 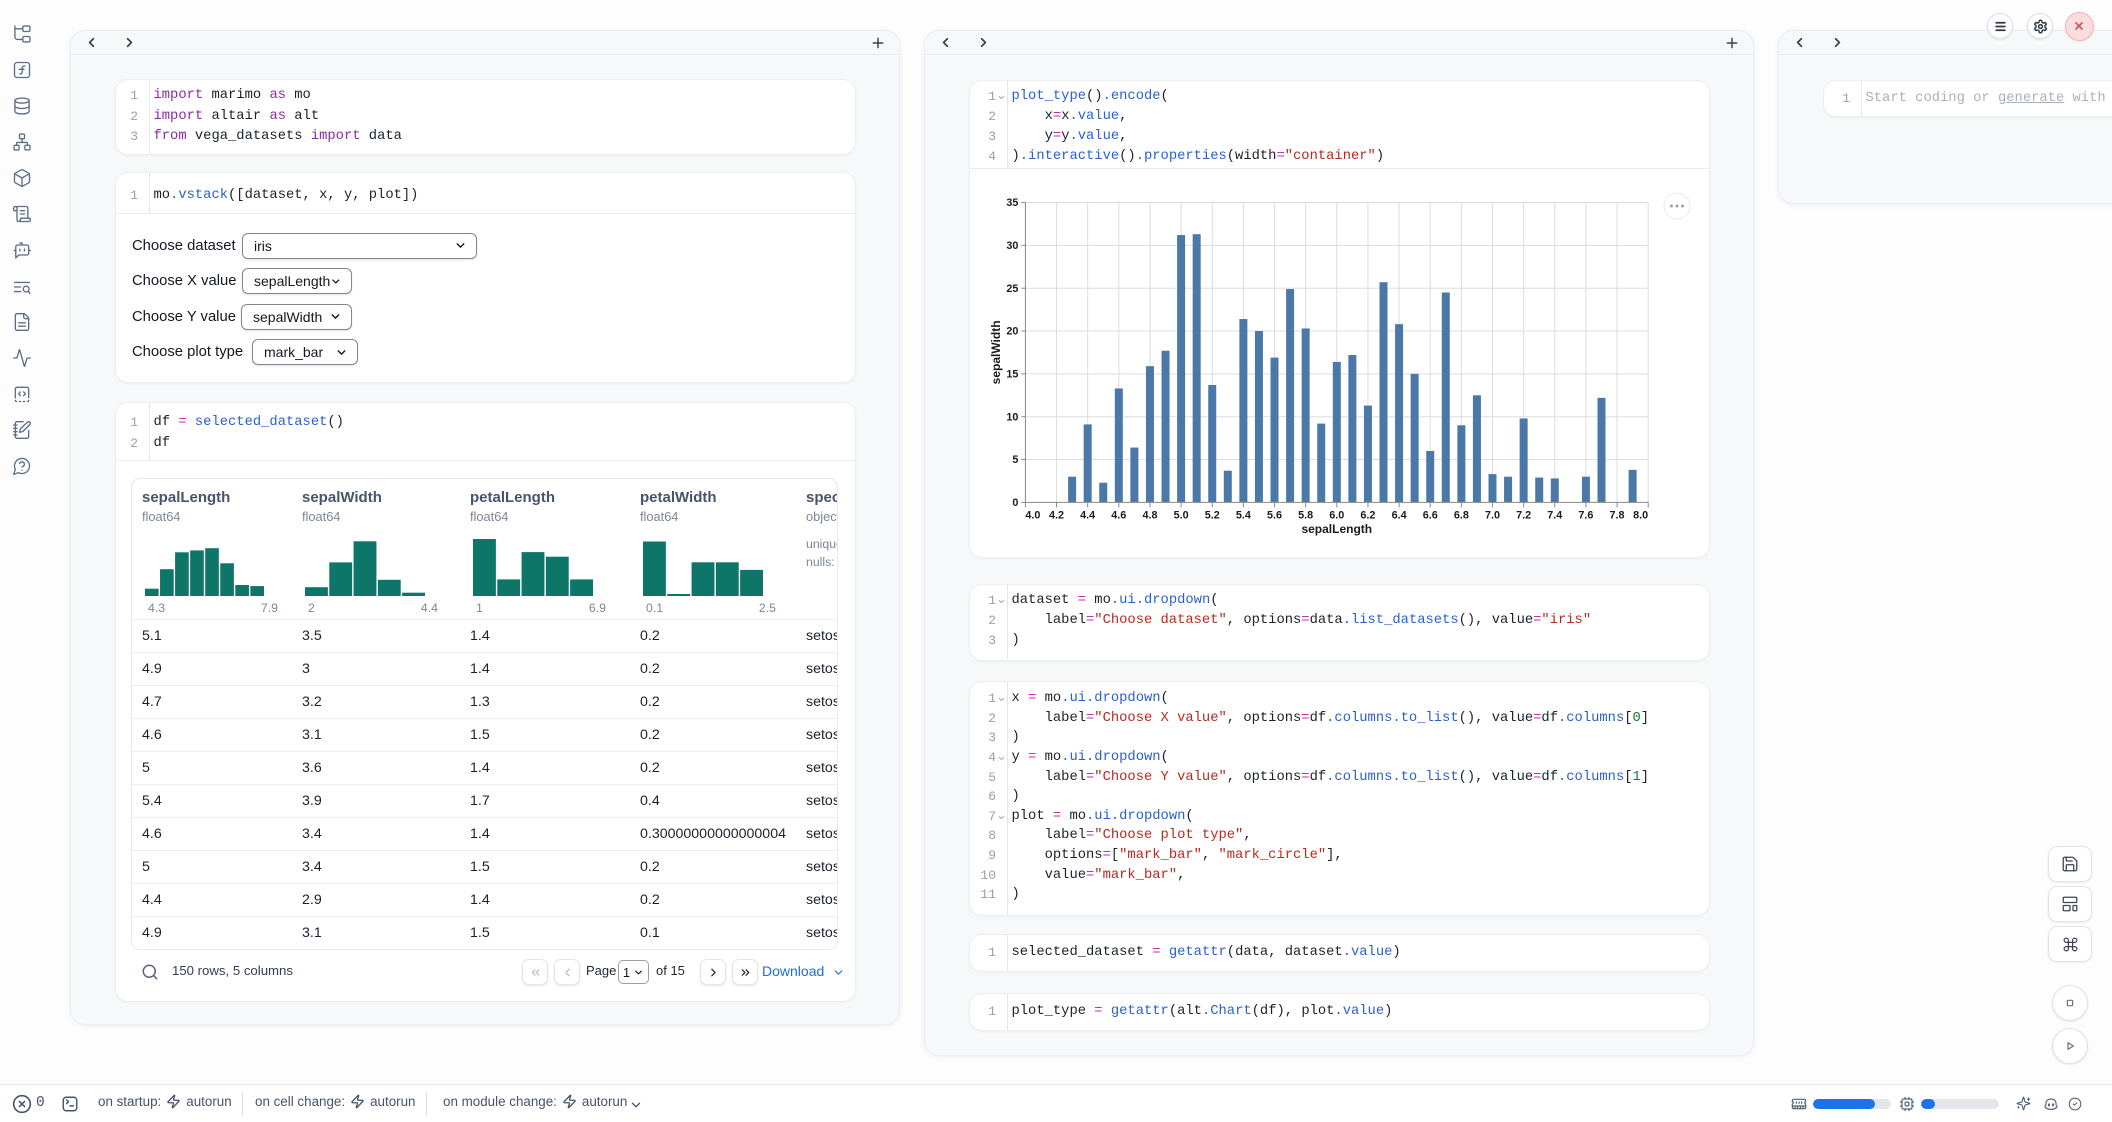 I want to click on svg-text: 15, so click(x=1012, y=374).